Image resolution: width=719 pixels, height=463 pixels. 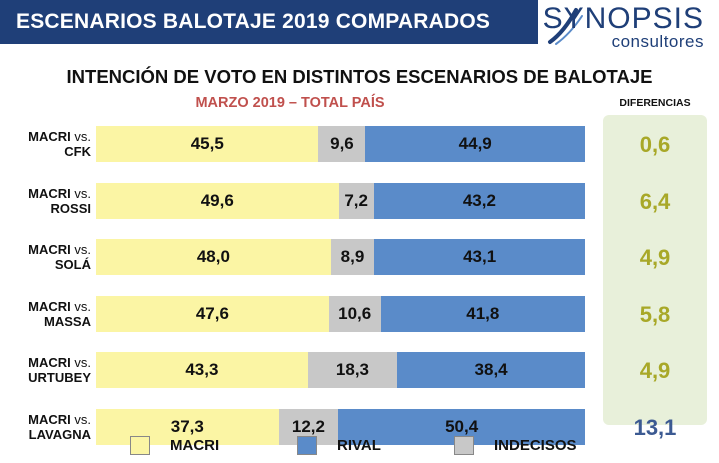 What do you see at coordinates (479, 200) in the screenshot?
I see `bar-segment-rival: 43,2` at bounding box center [479, 200].